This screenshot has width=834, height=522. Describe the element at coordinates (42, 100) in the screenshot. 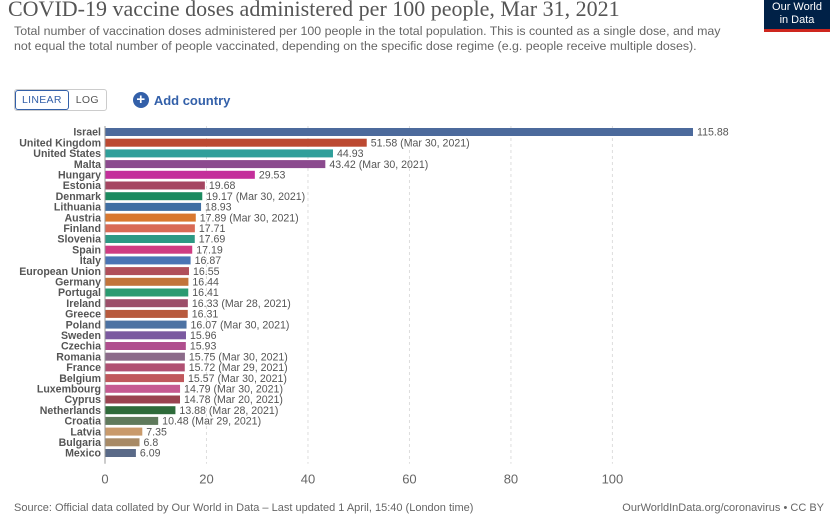

I see `linear-scale-button: LINEAR` at that location.